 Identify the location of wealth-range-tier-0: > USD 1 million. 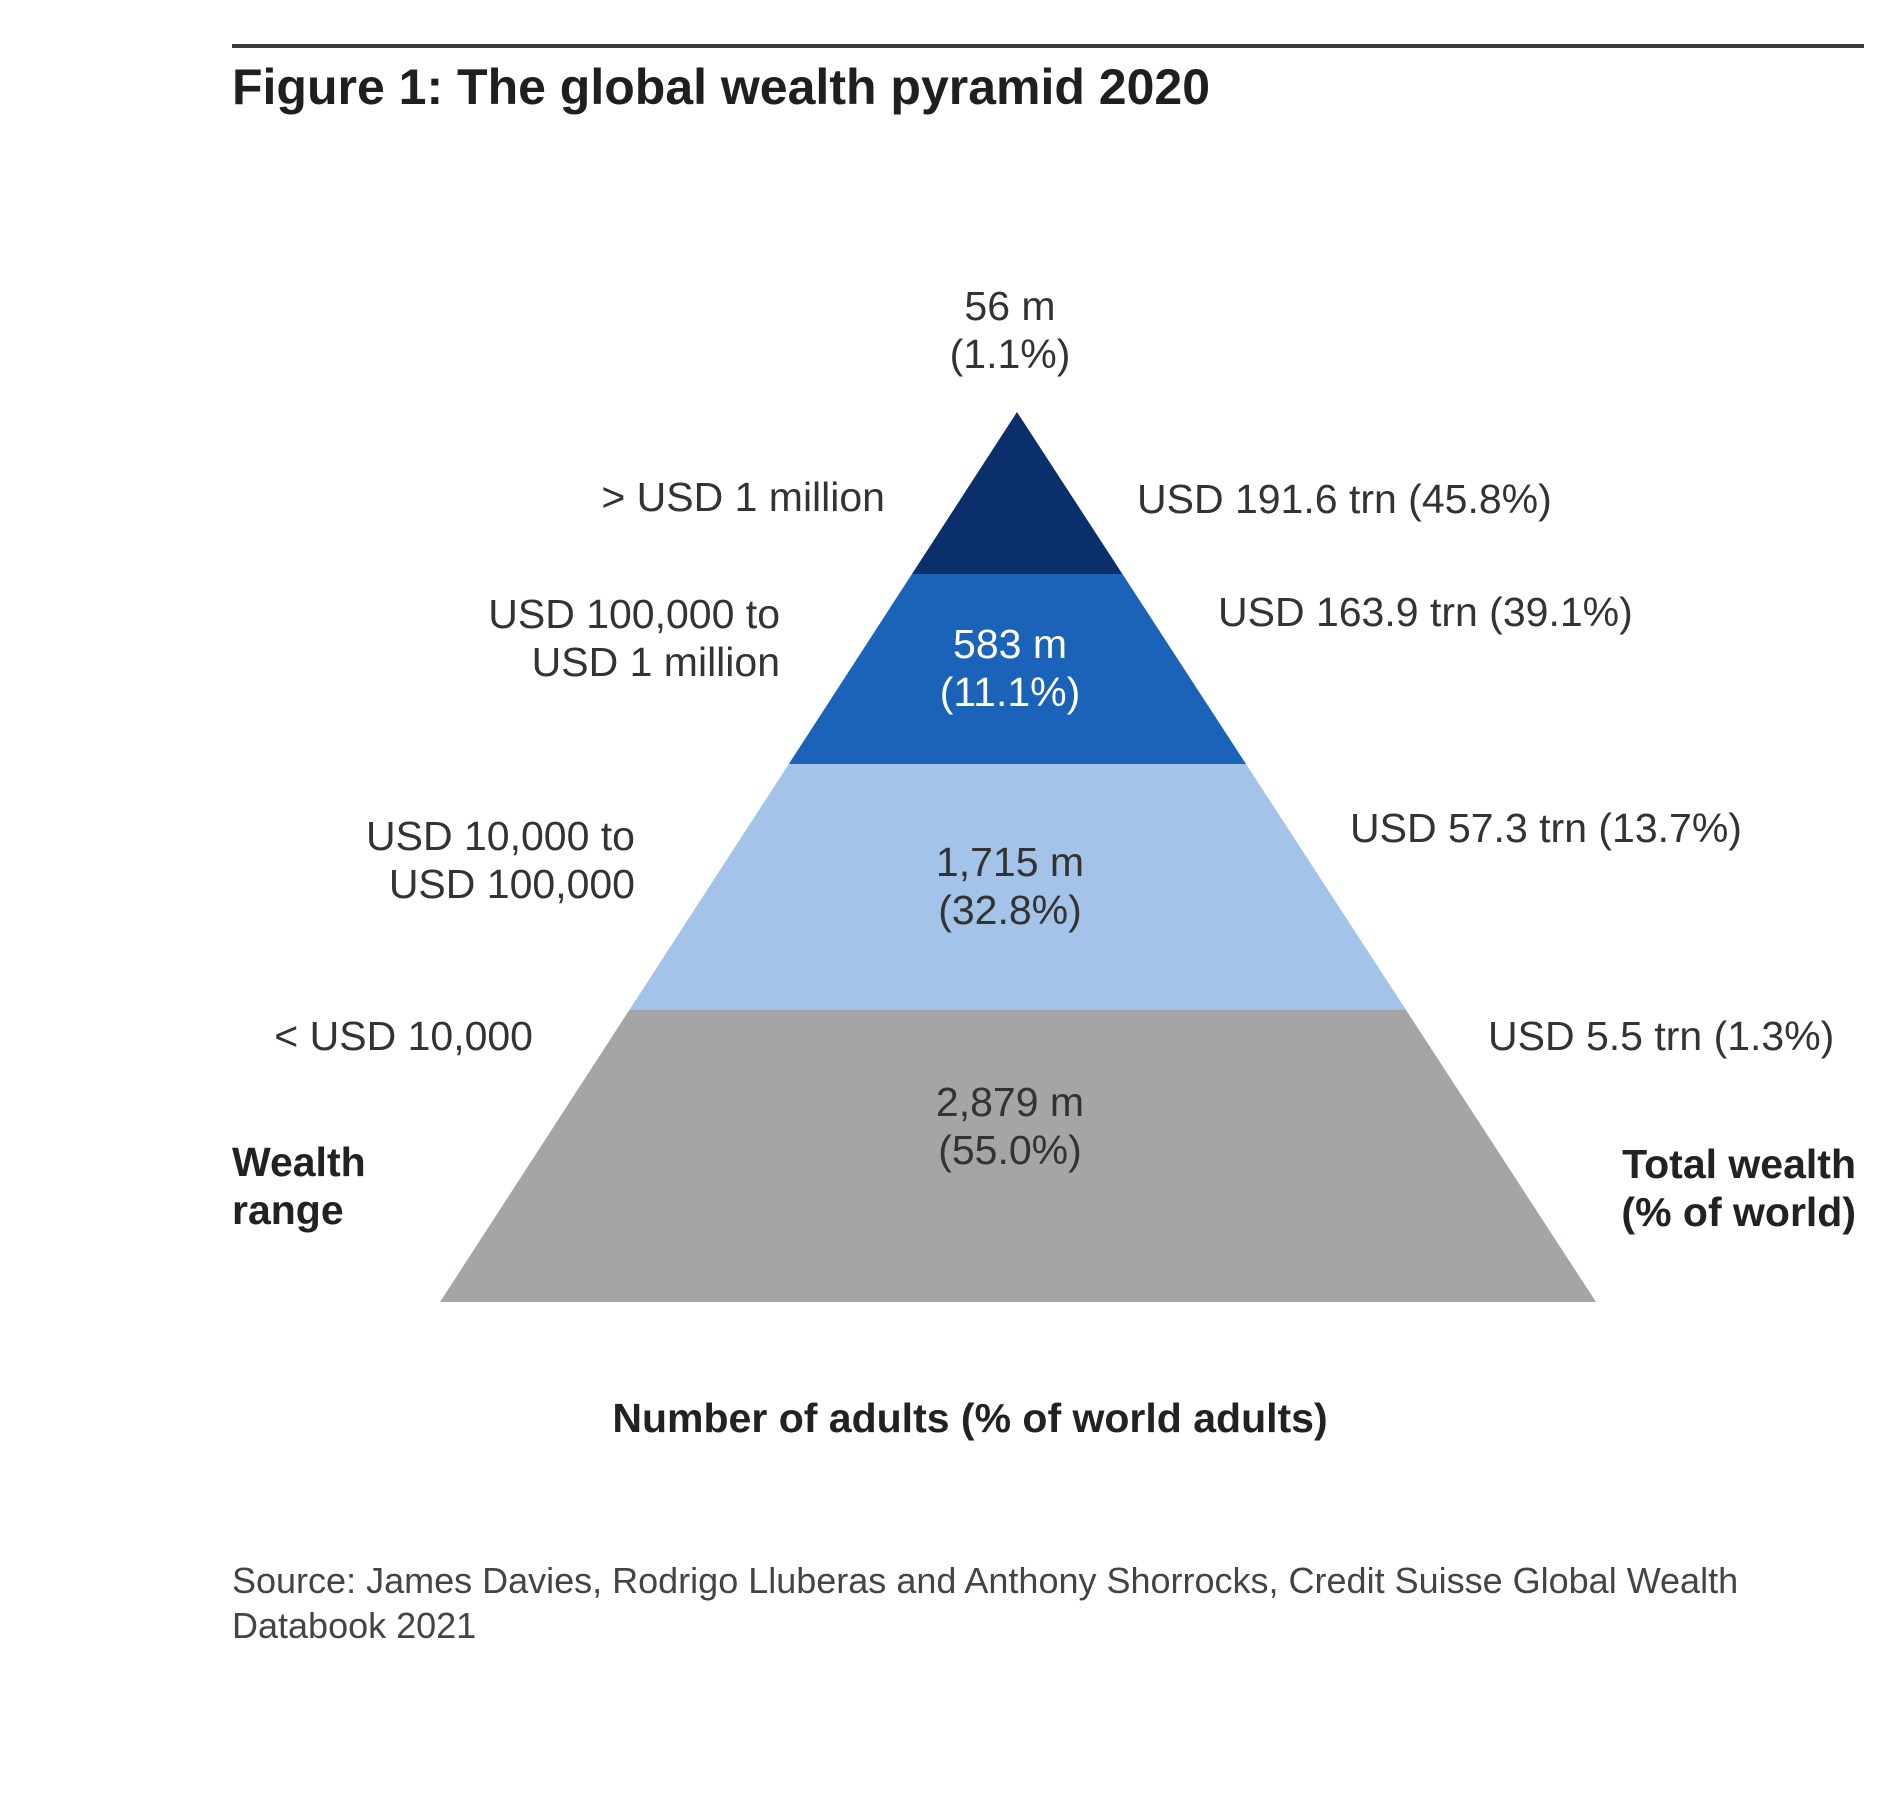
(682, 497).